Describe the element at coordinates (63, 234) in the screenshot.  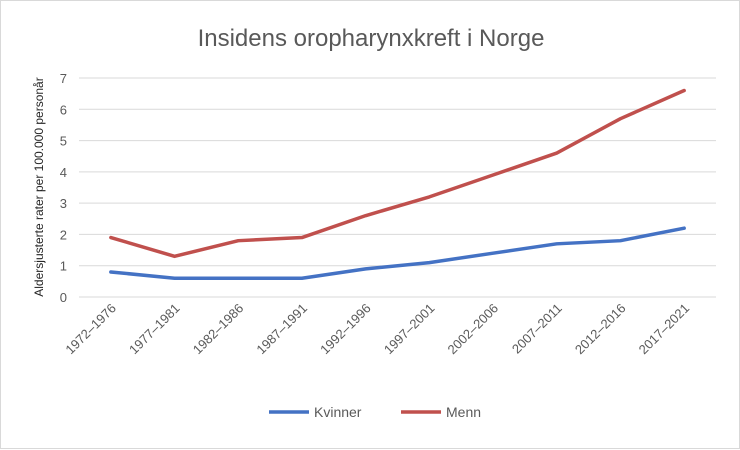
I see `y-tick-label: 2` at that location.